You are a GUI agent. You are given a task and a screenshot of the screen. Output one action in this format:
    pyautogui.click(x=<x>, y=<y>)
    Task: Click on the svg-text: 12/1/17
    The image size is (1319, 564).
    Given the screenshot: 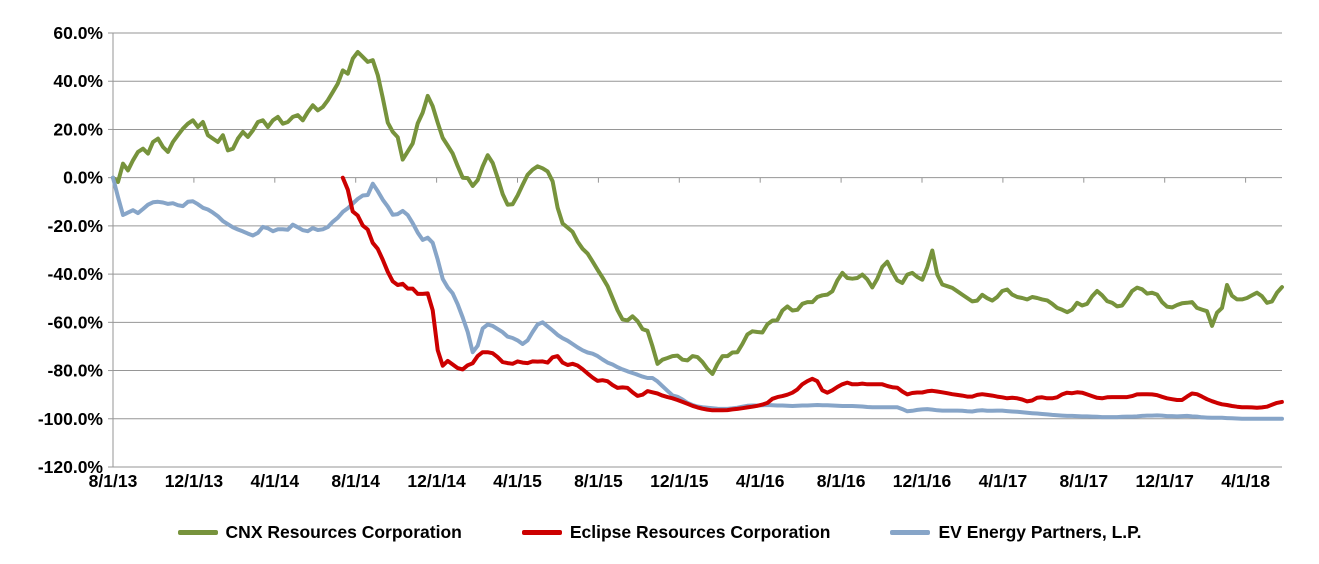 What is the action you would take?
    pyautogui.click(x=1165, y=481)
    